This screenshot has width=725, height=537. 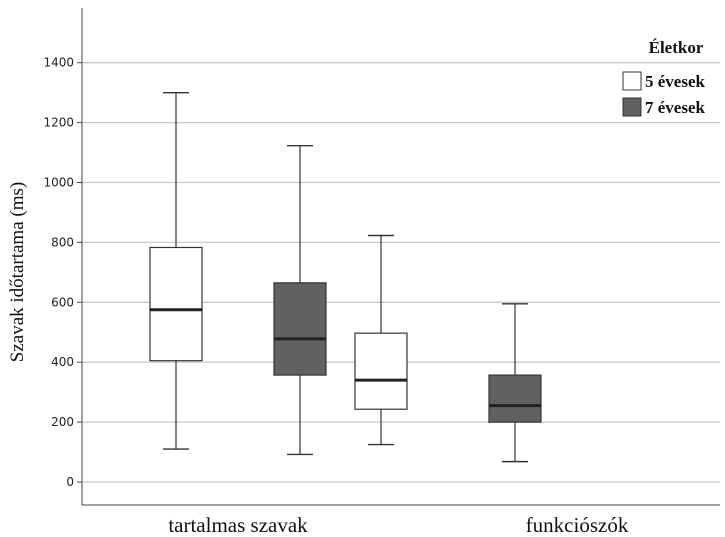 What do you see at coordinates (62, 242) in the screenshot?
I see `y-tick-label: 800` at bounding box center [62, 242].